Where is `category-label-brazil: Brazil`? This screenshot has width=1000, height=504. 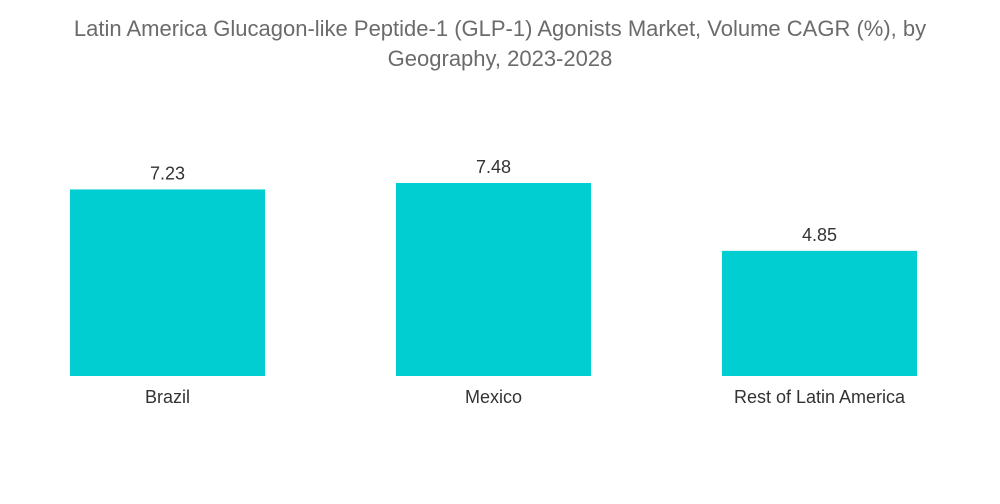
category-label-brazil: Brazil is located at coordinates (167, 397).